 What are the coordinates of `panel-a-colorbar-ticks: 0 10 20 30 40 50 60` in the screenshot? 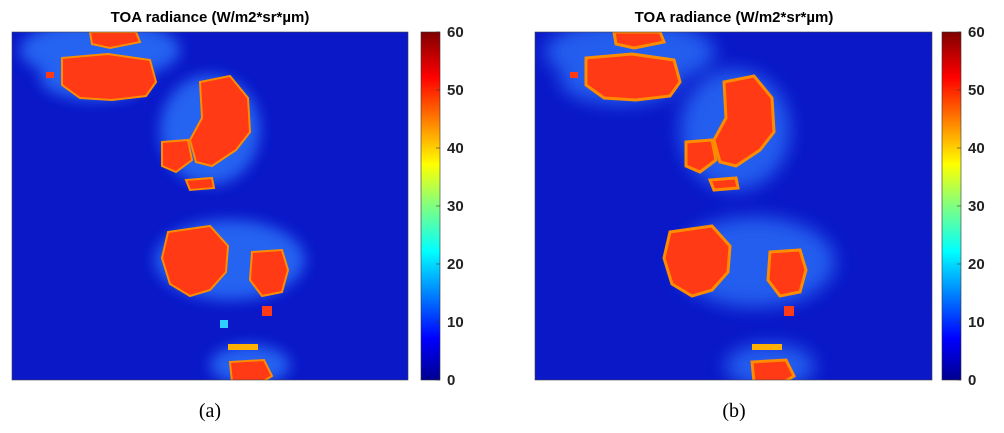 It's located at (450, 206).